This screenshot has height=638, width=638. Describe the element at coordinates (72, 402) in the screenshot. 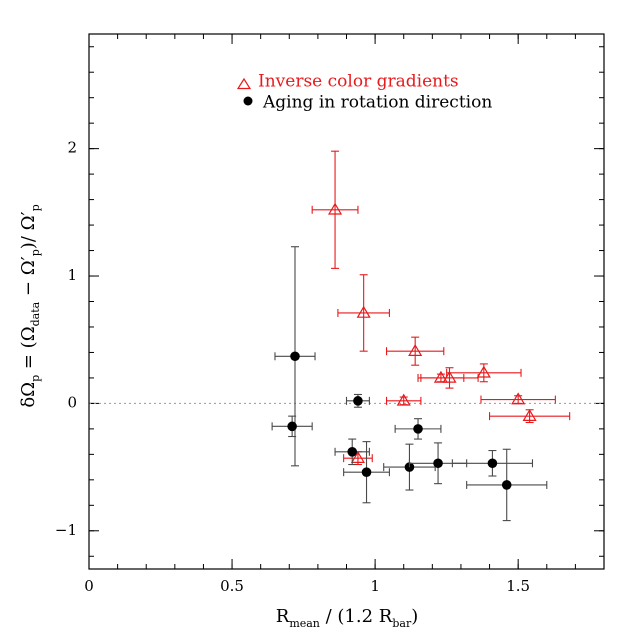

I see `y-tick-label: 0` at that location.